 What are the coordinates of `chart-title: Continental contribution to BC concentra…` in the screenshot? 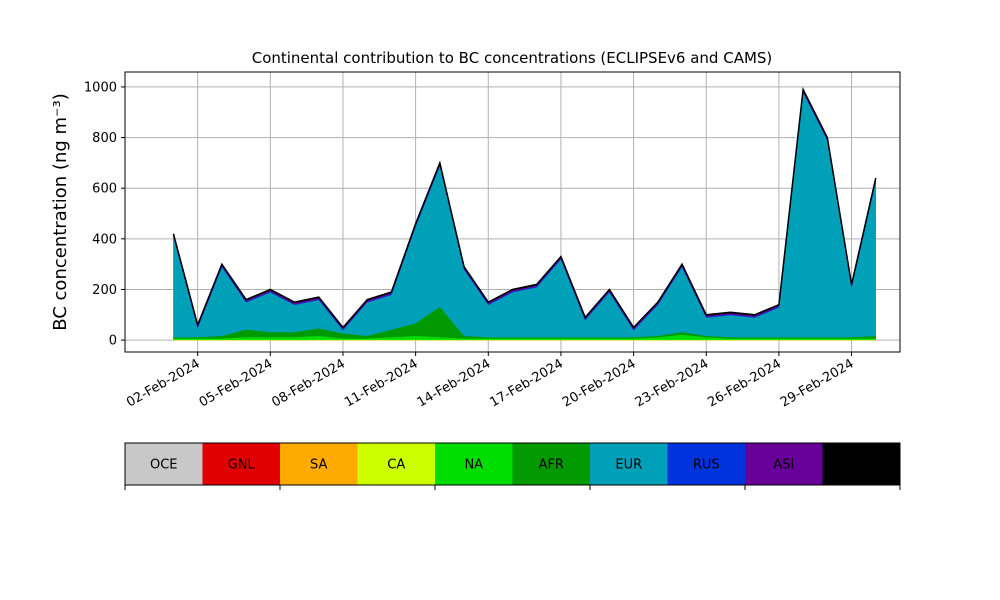 It's located at (512, 58).